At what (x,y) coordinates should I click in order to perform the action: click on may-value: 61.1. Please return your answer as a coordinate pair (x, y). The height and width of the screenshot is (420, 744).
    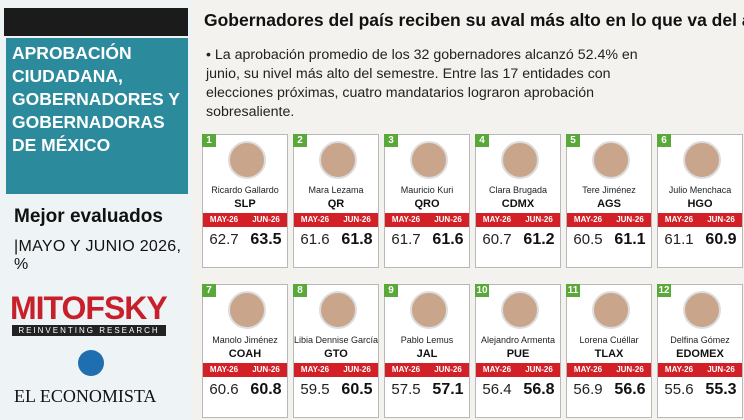
    Looking at the image, I should click on (679, 239).